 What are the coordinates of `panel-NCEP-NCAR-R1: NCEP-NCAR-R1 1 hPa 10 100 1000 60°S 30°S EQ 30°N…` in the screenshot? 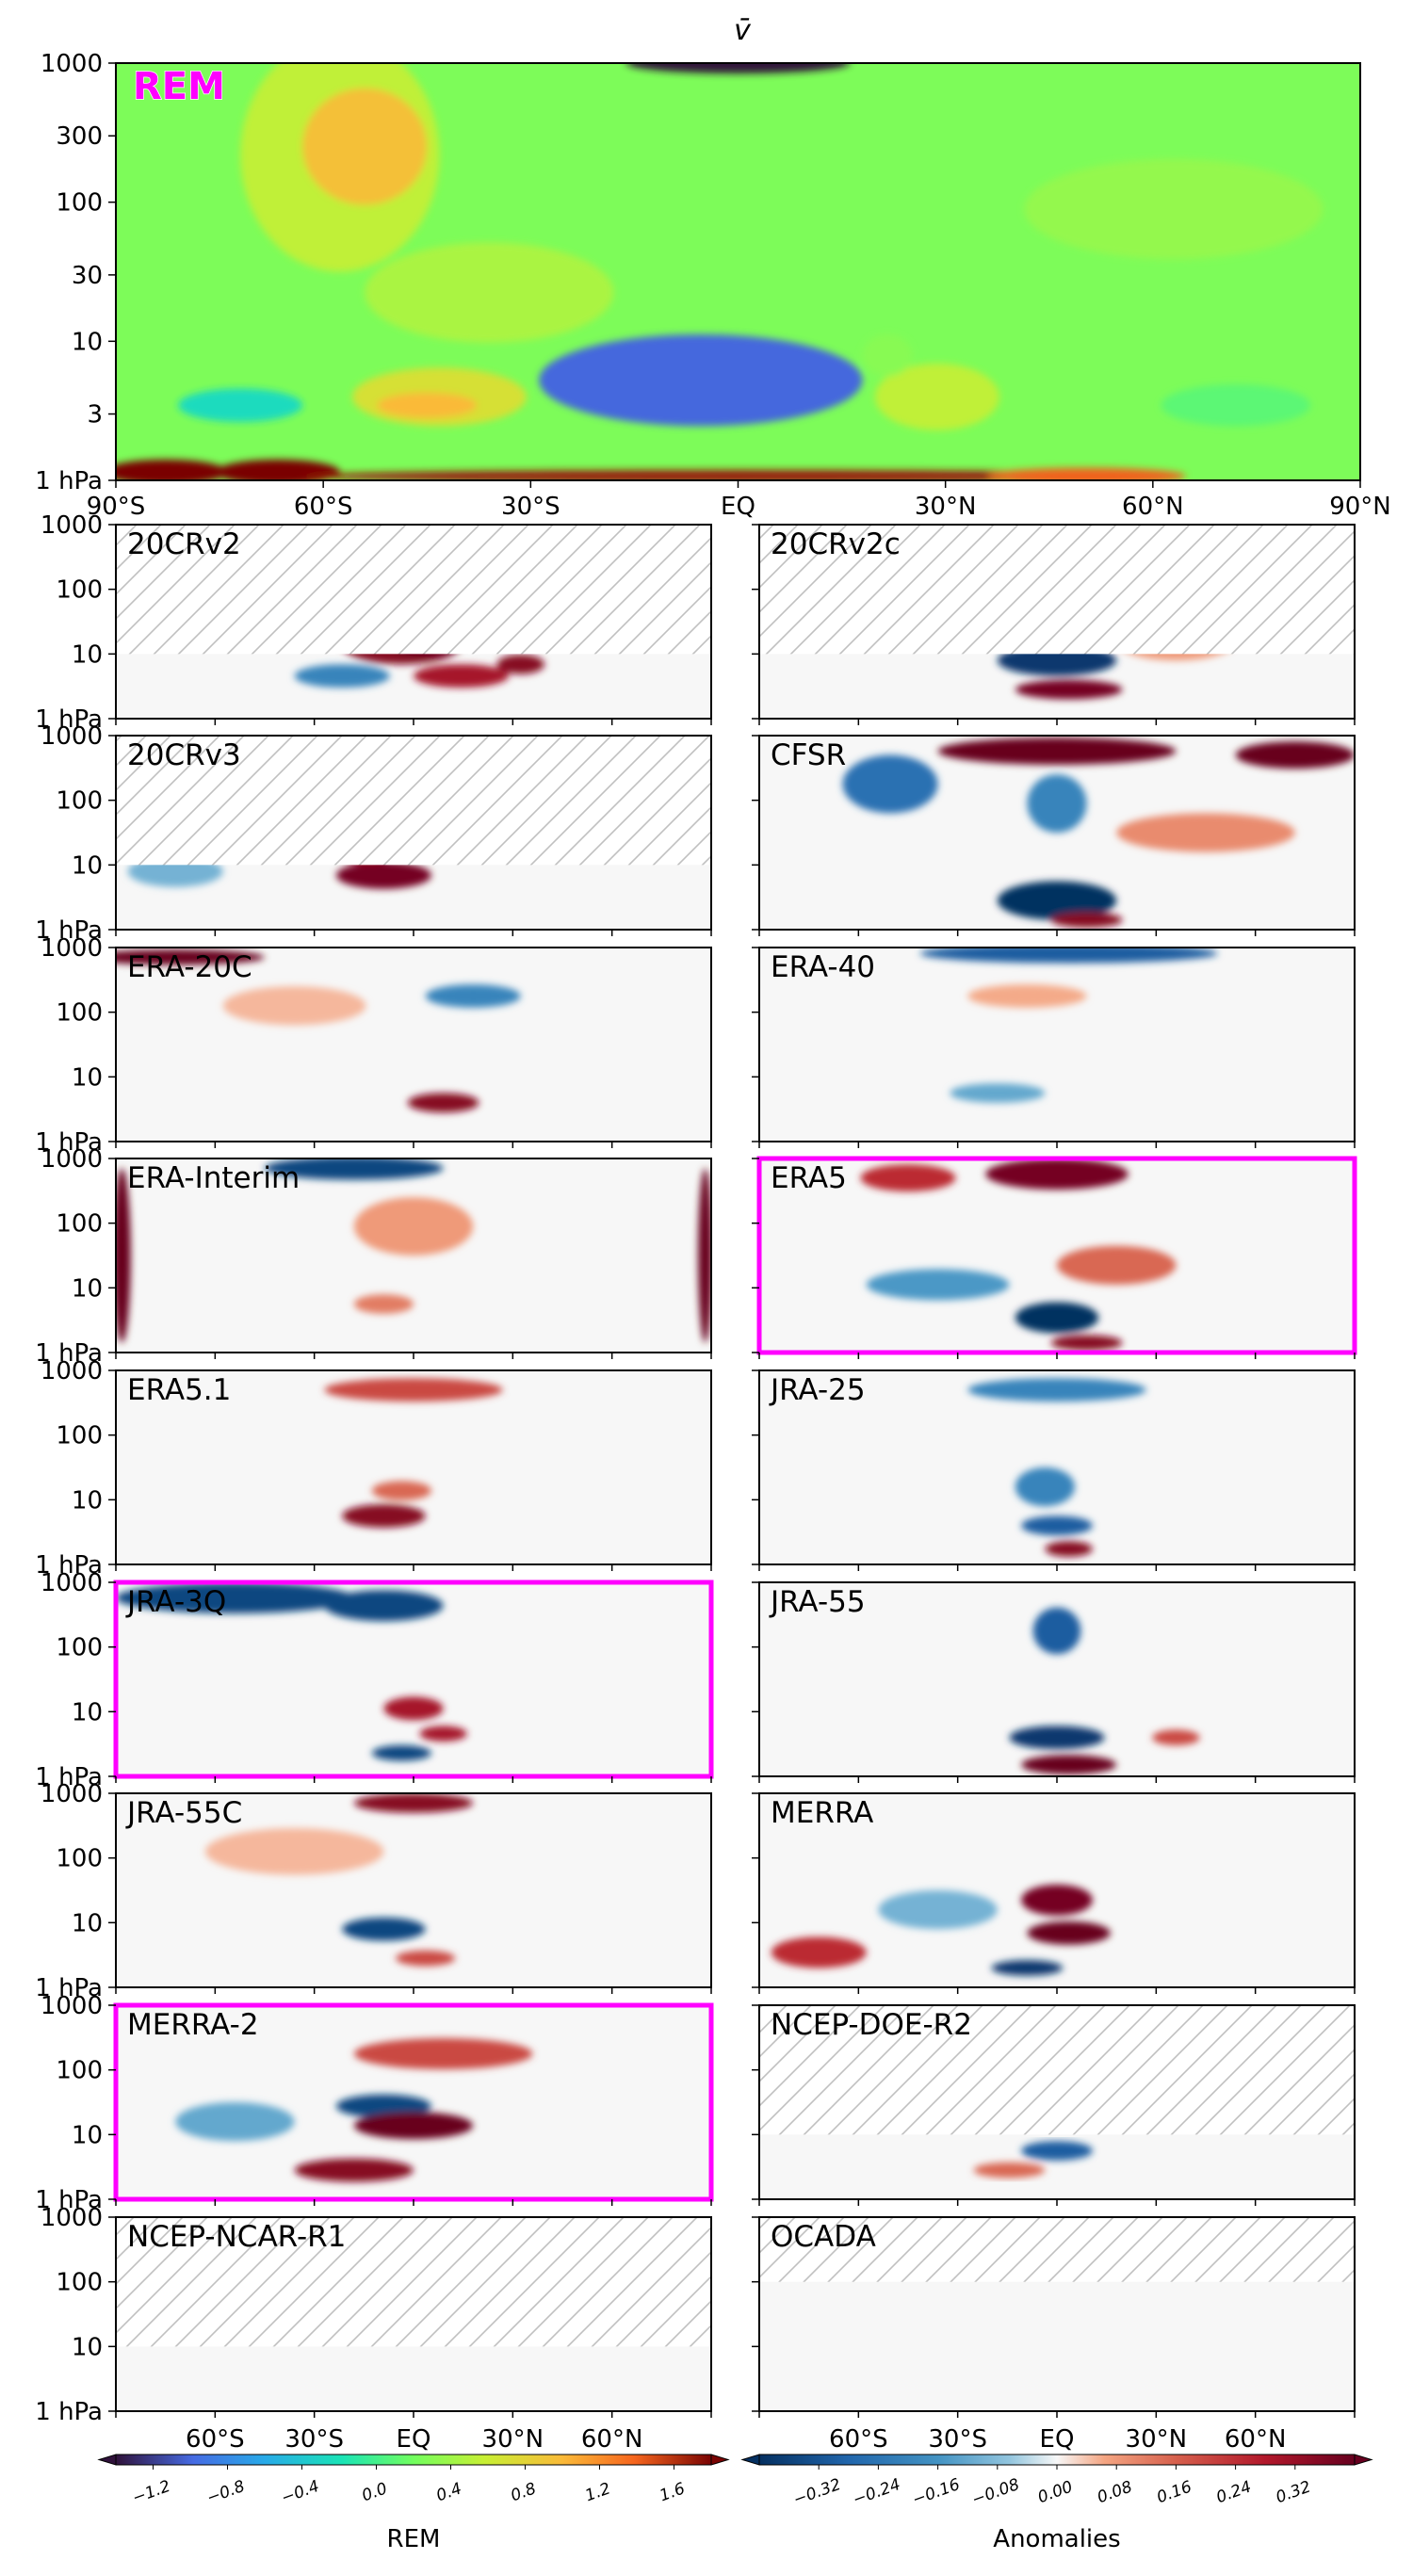 It's located at (373, 2329).